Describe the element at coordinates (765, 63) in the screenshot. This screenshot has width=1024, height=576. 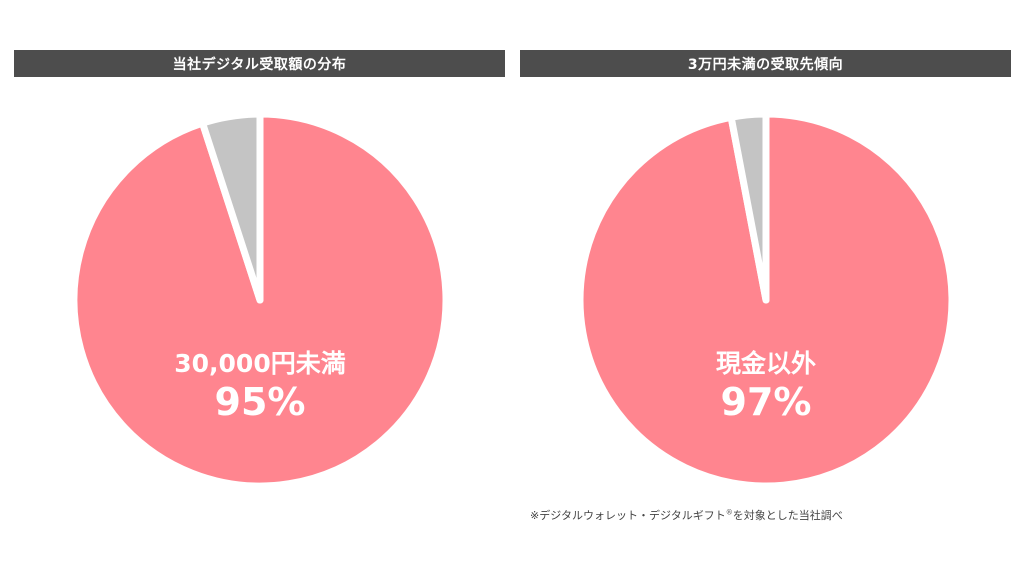
I see `chart-title-right: 3万円未満の受取先傾向` at that location.